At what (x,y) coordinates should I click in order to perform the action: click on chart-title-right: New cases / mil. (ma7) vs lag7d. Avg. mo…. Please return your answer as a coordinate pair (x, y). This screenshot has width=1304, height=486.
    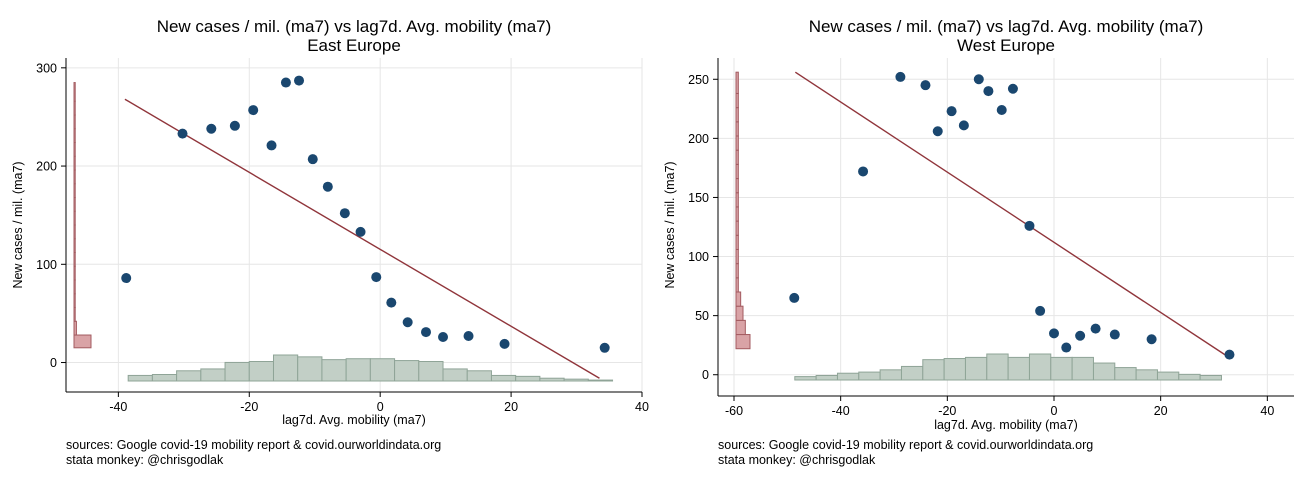
    Looking at the image, I should click on (1006, 26).